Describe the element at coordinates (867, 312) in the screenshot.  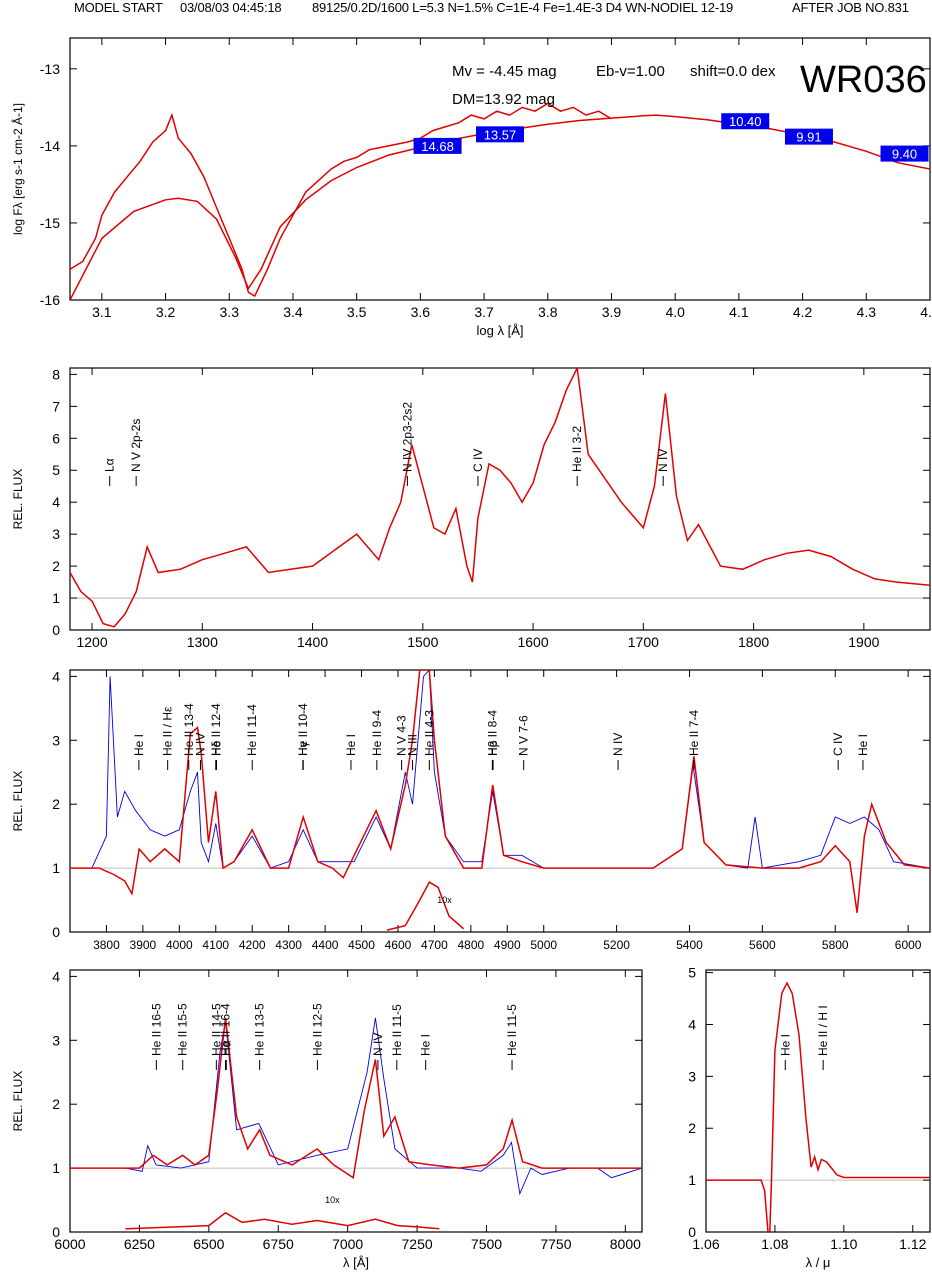
I see `x-tick-label: 4.3` at that location.